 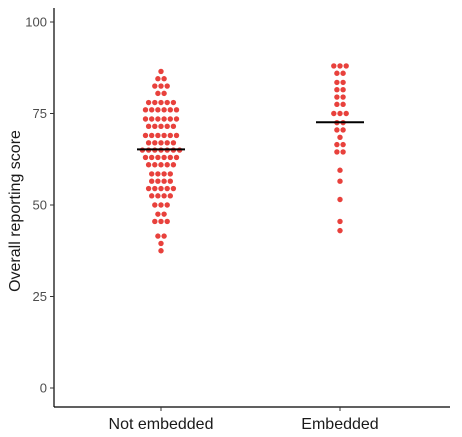 I want to click on median-lines, so click(x=250, y=136).